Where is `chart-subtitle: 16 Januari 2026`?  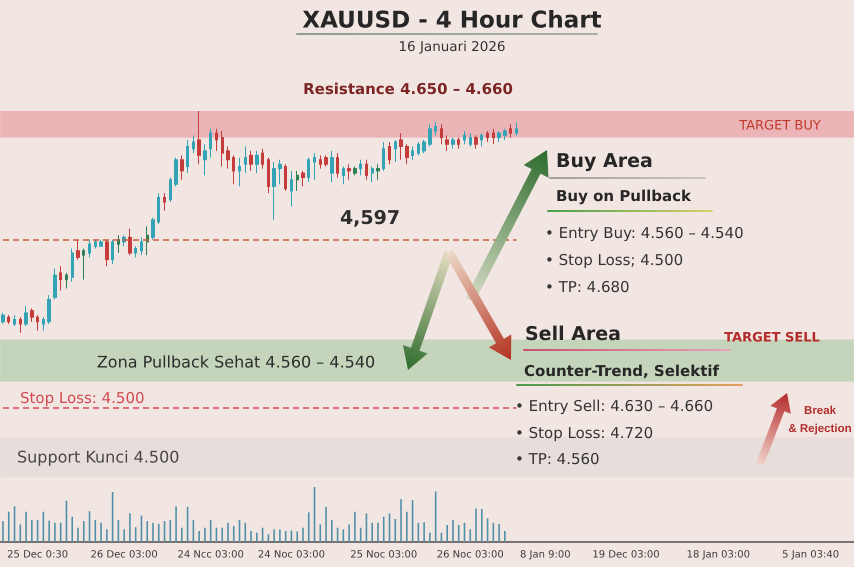
chart-subtitle: 16 Januari 2026 is located at coordinates (452, 47).